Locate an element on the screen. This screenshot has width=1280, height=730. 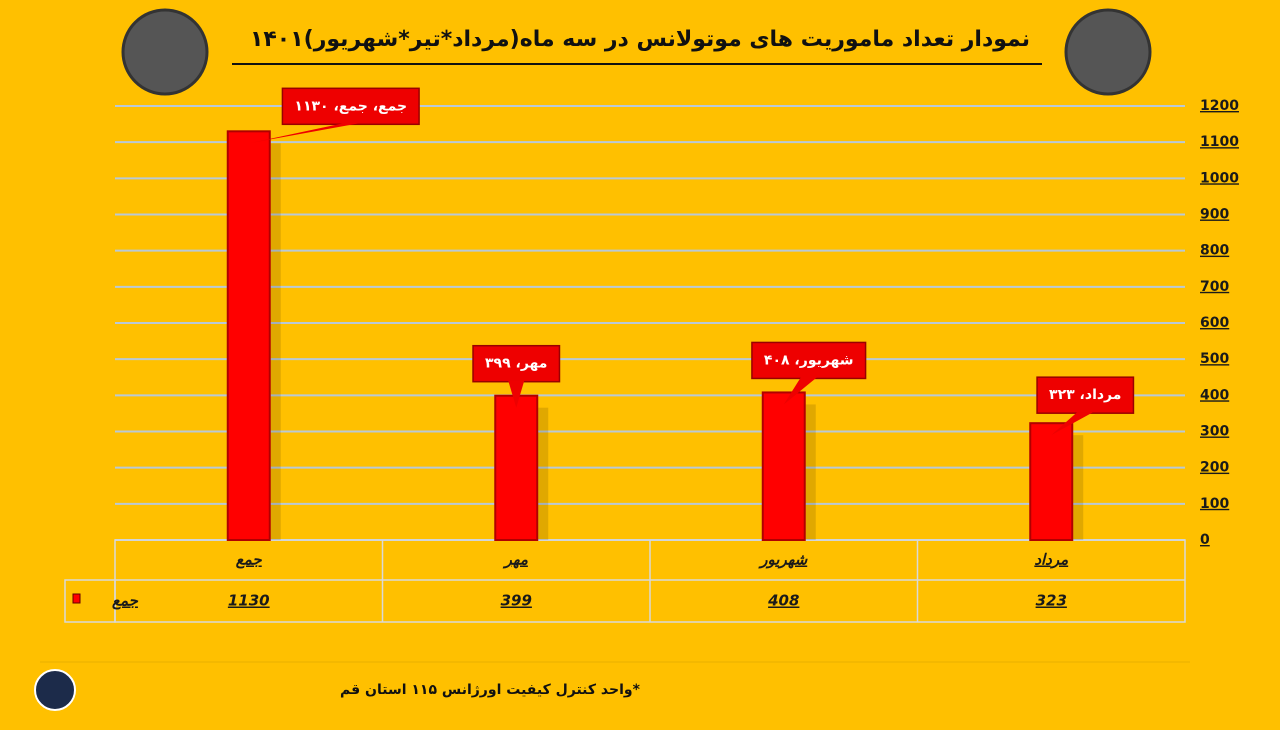
data-label: جمع، جمع، ۱۱۳۰ is located at coordinates (350, 106).